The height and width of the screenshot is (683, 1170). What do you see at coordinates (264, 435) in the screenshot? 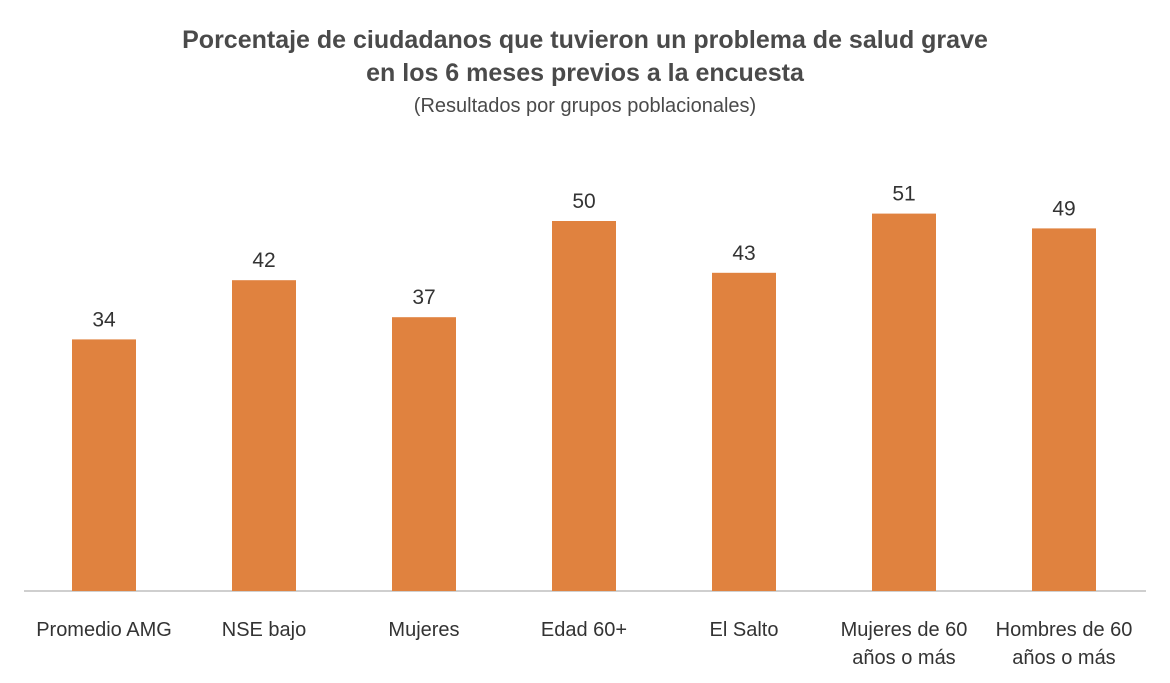
I see `bar-nse-bajo` at bounding box center [264, 435].